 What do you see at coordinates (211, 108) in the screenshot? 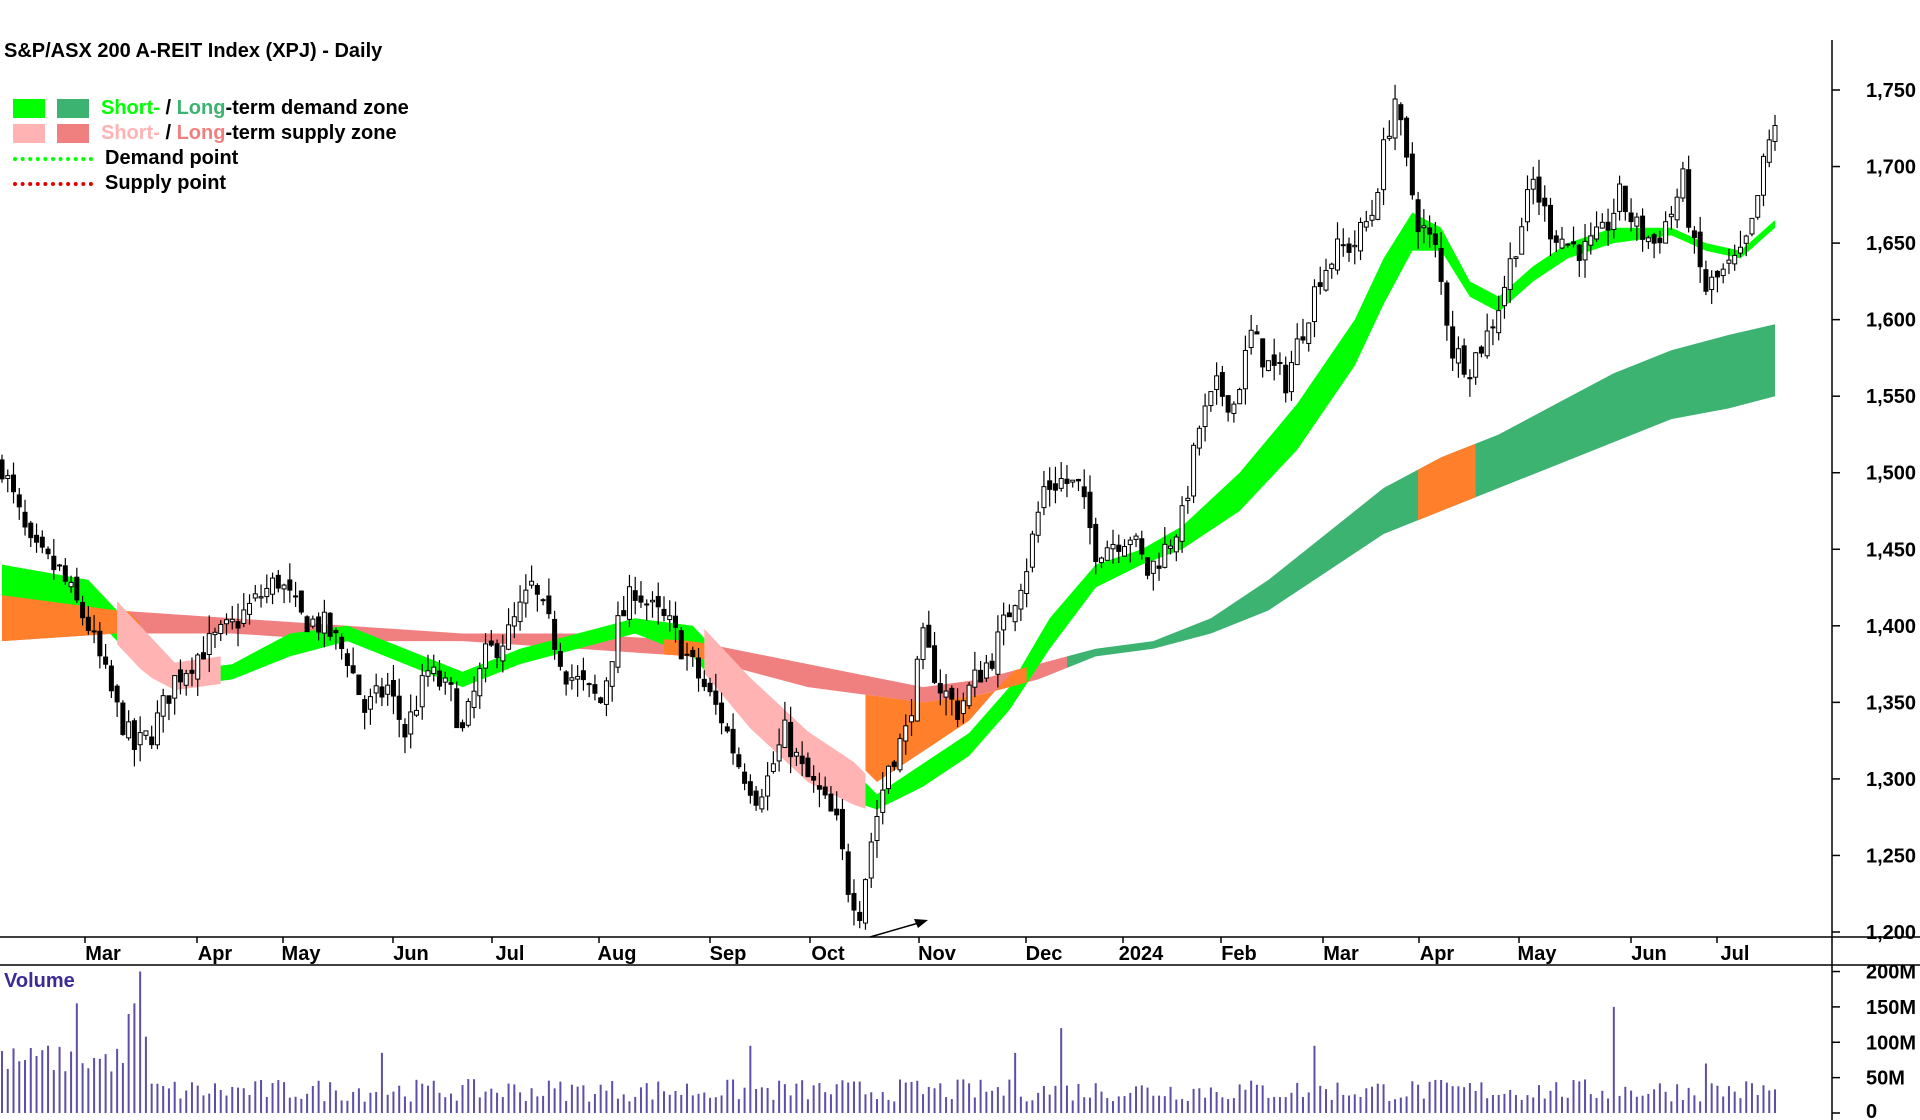
I see `legend-demand-zone: Short- / Long -term demand zone` at bounding box center [211, 108].